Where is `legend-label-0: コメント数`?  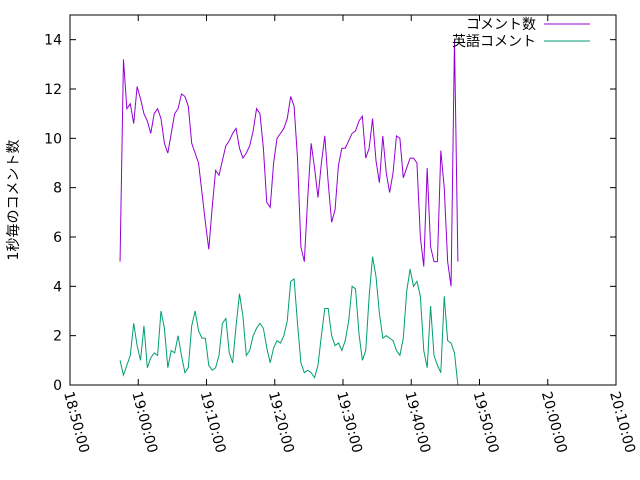 legend-label-0: コメント数 is located at coordinates (501, 25).